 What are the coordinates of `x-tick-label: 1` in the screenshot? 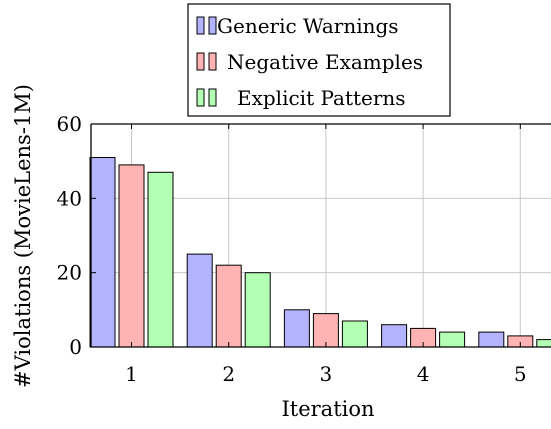 It's located at (131, 374).